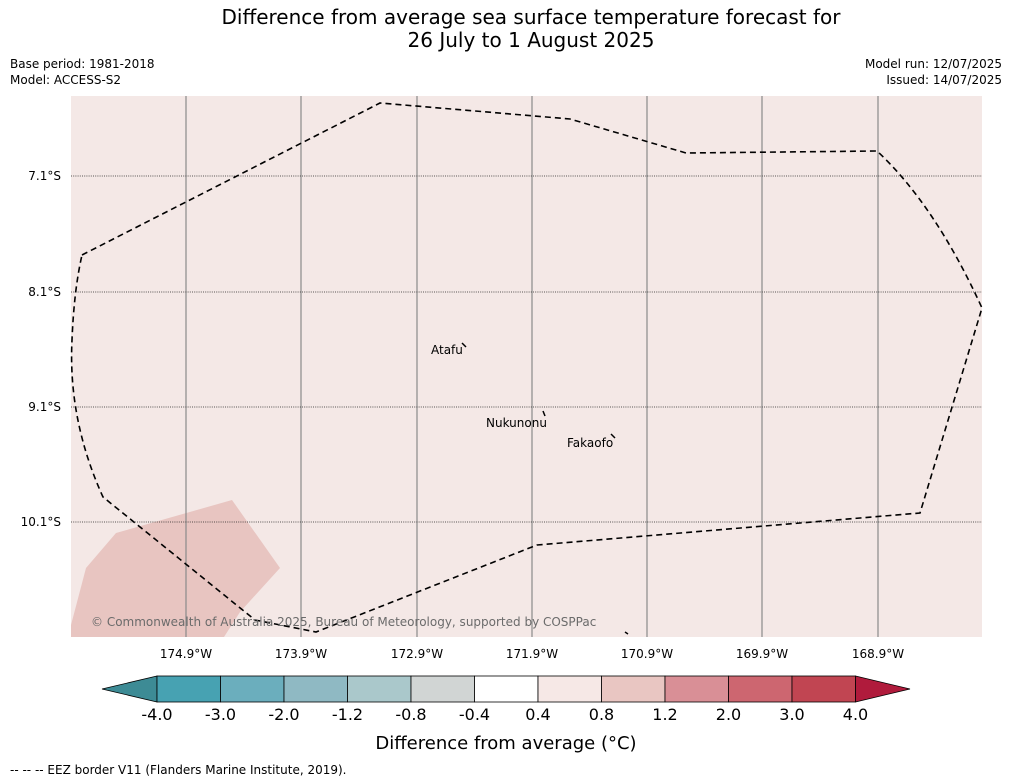  What do you see at coordinates (447, 350) in the screenshot?
I see `place-label-atafu: Atafu` at bounding box center [447, 350].